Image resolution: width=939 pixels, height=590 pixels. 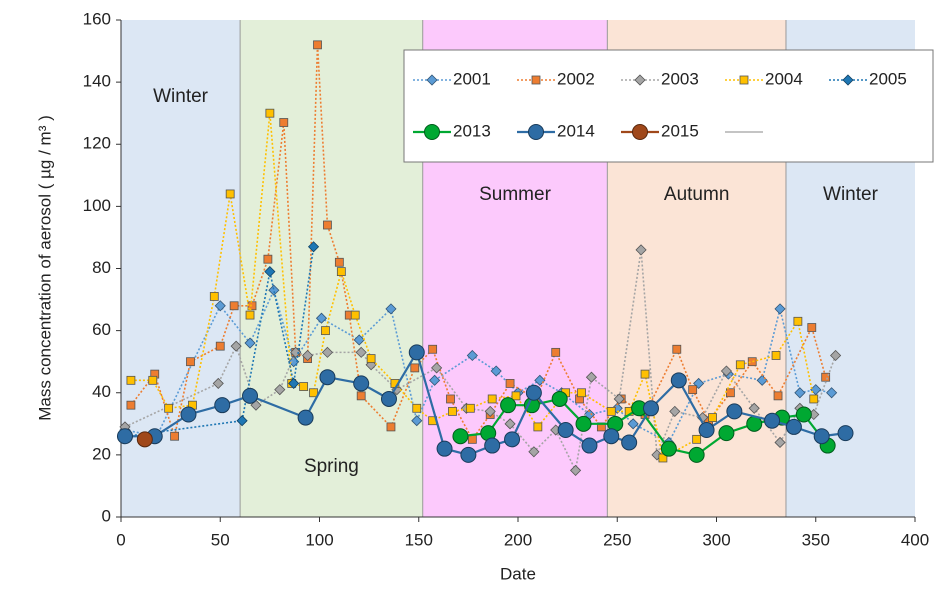 What do you see at coordinates (120, 539) in the screenshot?
I see `x-tick-label: 0` at bounding box center [120, 539].